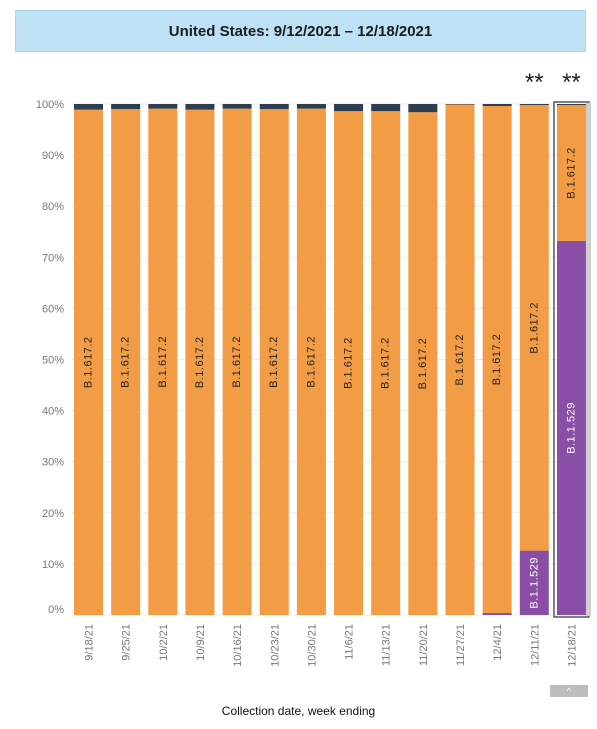 The image size is (597, 729). Describe the element at coordinates (461, 645) in the screenshot. I see `x-tick-label: 11/27/21` at that location.